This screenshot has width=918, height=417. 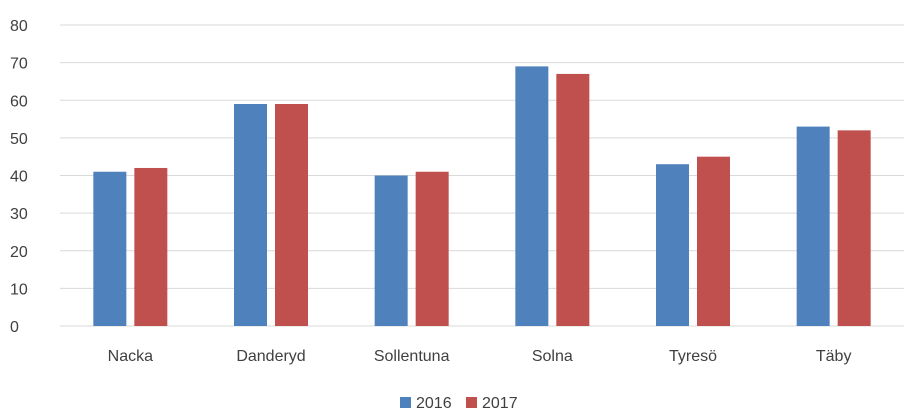 What do you see at coordinates (130, 356) in the screenshot?
I see `x-category-label: Nacka` at bounding box center [130, 356].